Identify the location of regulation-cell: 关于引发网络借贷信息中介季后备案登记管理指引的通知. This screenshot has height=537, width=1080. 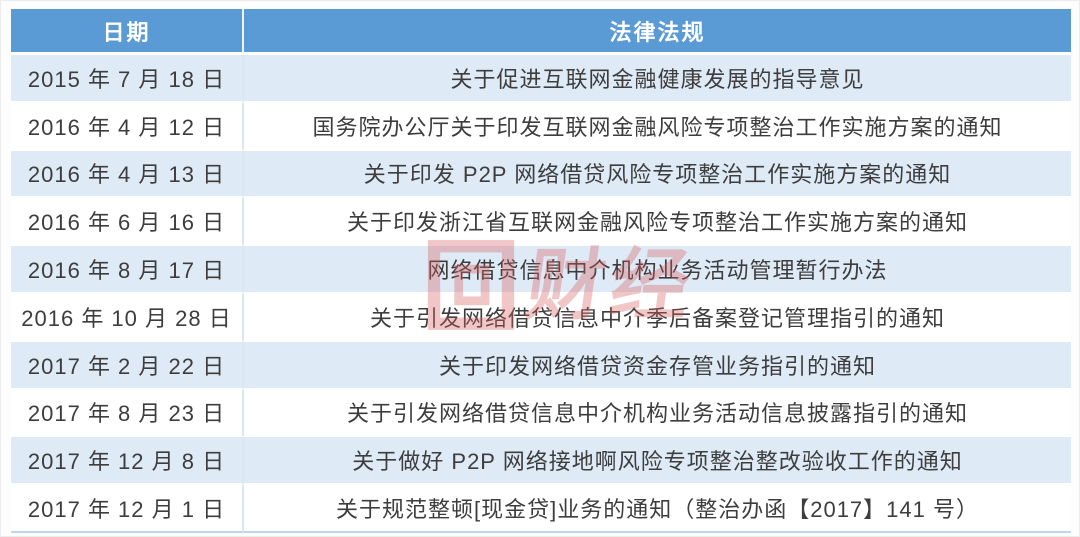
(657, 317).